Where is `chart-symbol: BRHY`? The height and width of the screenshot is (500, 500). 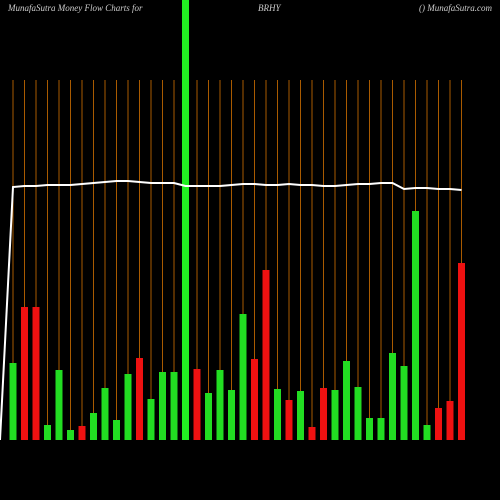
chart-symbol: BRHY is located at coordinates (269, 8).